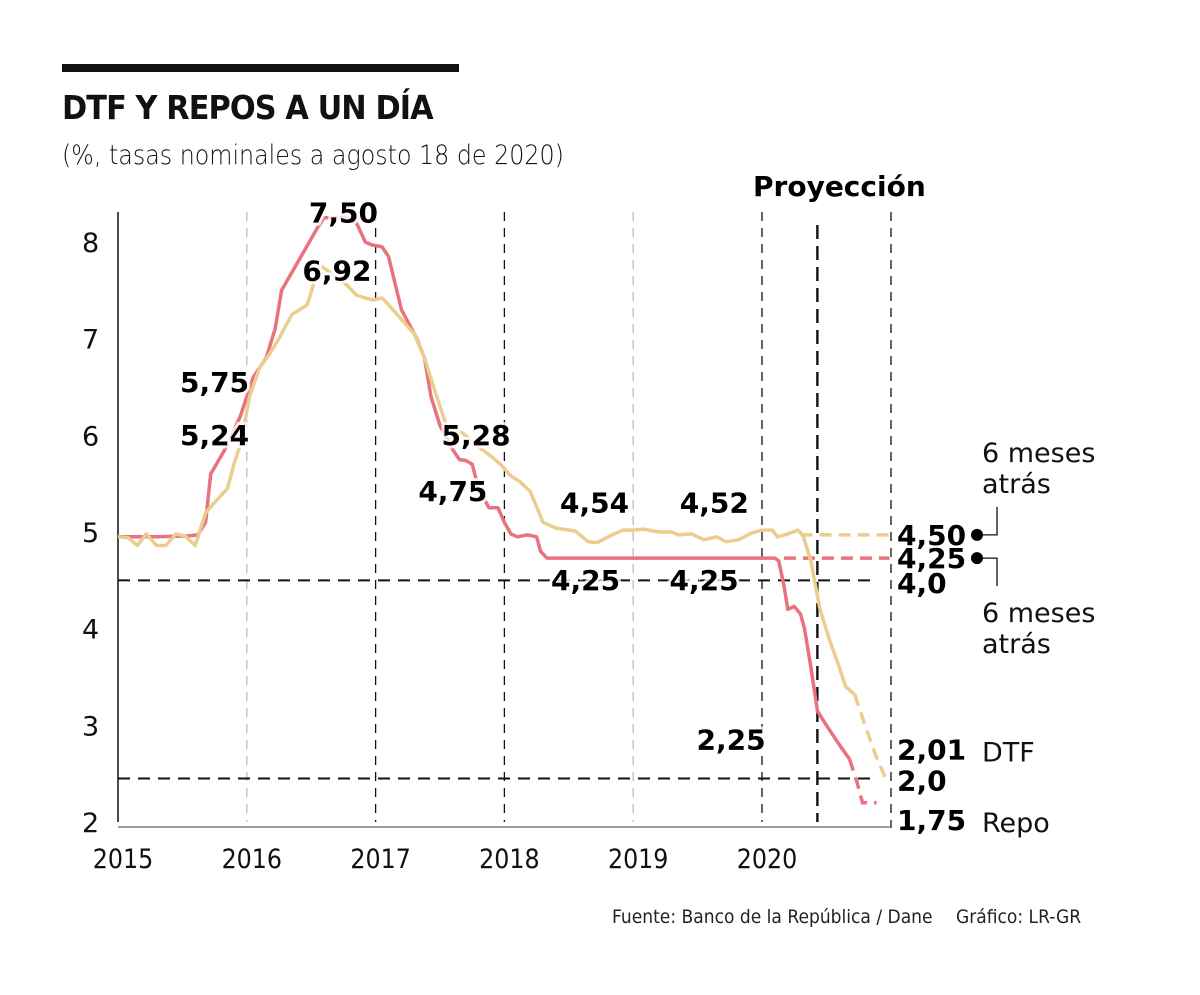 The image size is (1200, 995). I want to click on y-tick-label: 3, so click(90, 726).